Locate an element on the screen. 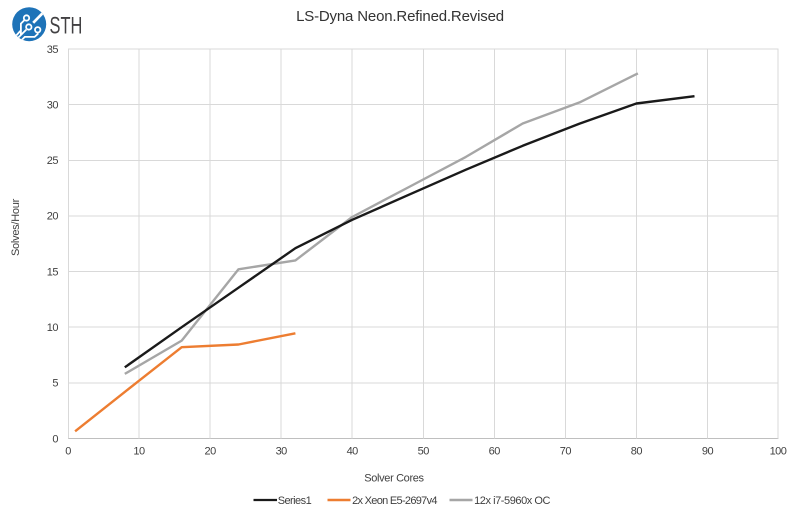  svg-text: 50 is located at coordinates (424, 452).